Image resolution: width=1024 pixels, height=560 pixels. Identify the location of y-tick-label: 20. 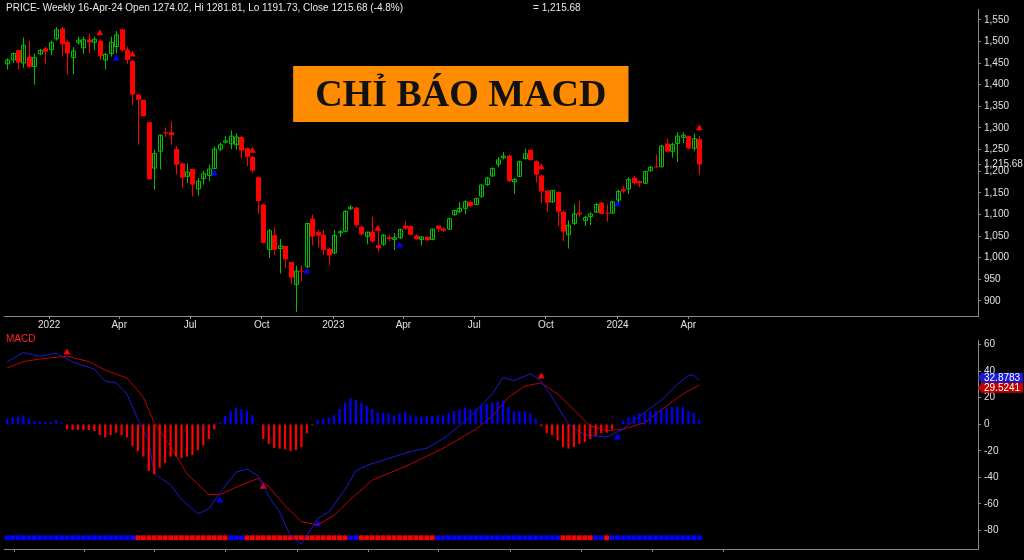
(990, 397).